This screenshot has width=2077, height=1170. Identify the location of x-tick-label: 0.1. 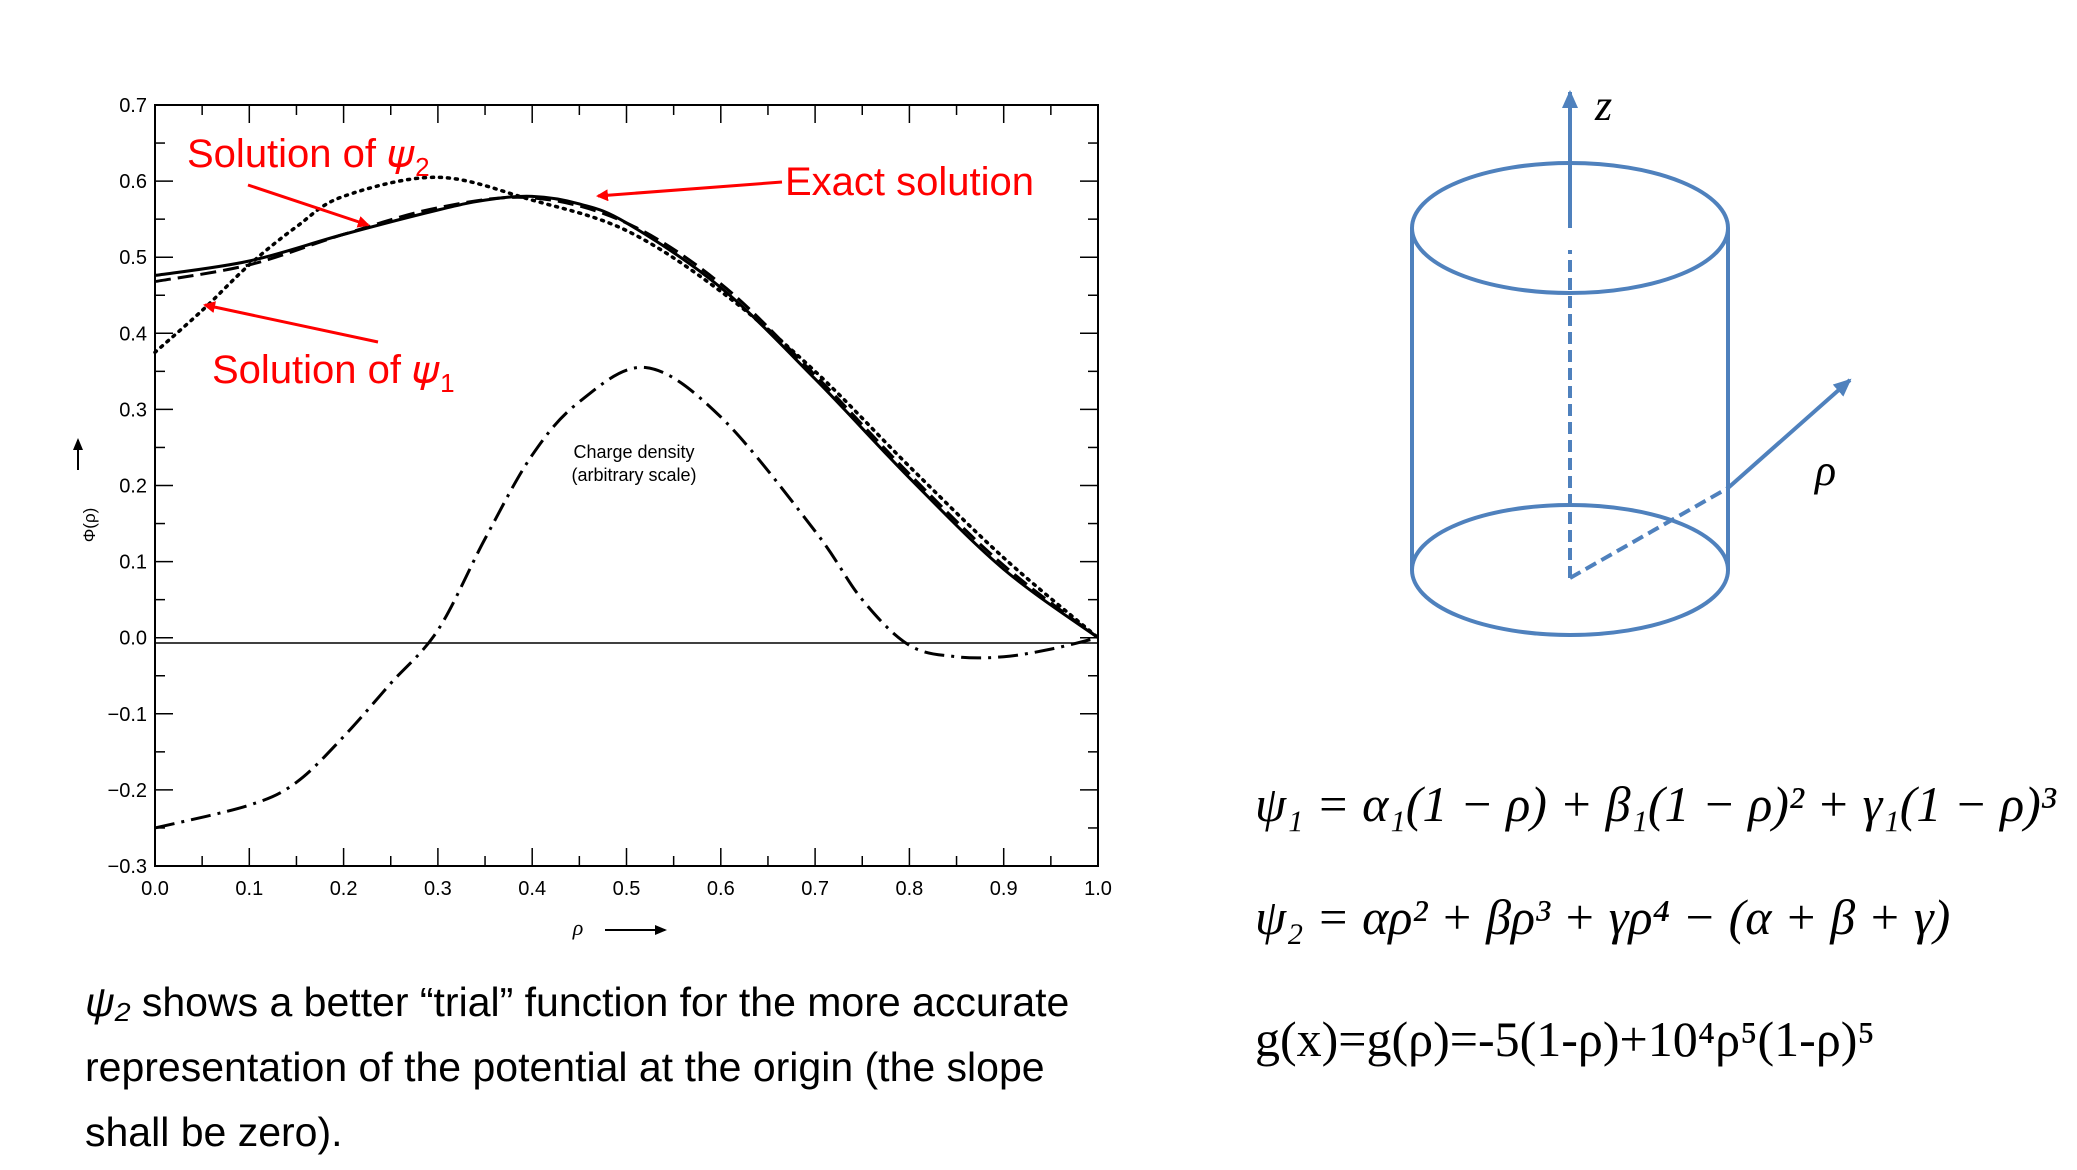
(249, 889).